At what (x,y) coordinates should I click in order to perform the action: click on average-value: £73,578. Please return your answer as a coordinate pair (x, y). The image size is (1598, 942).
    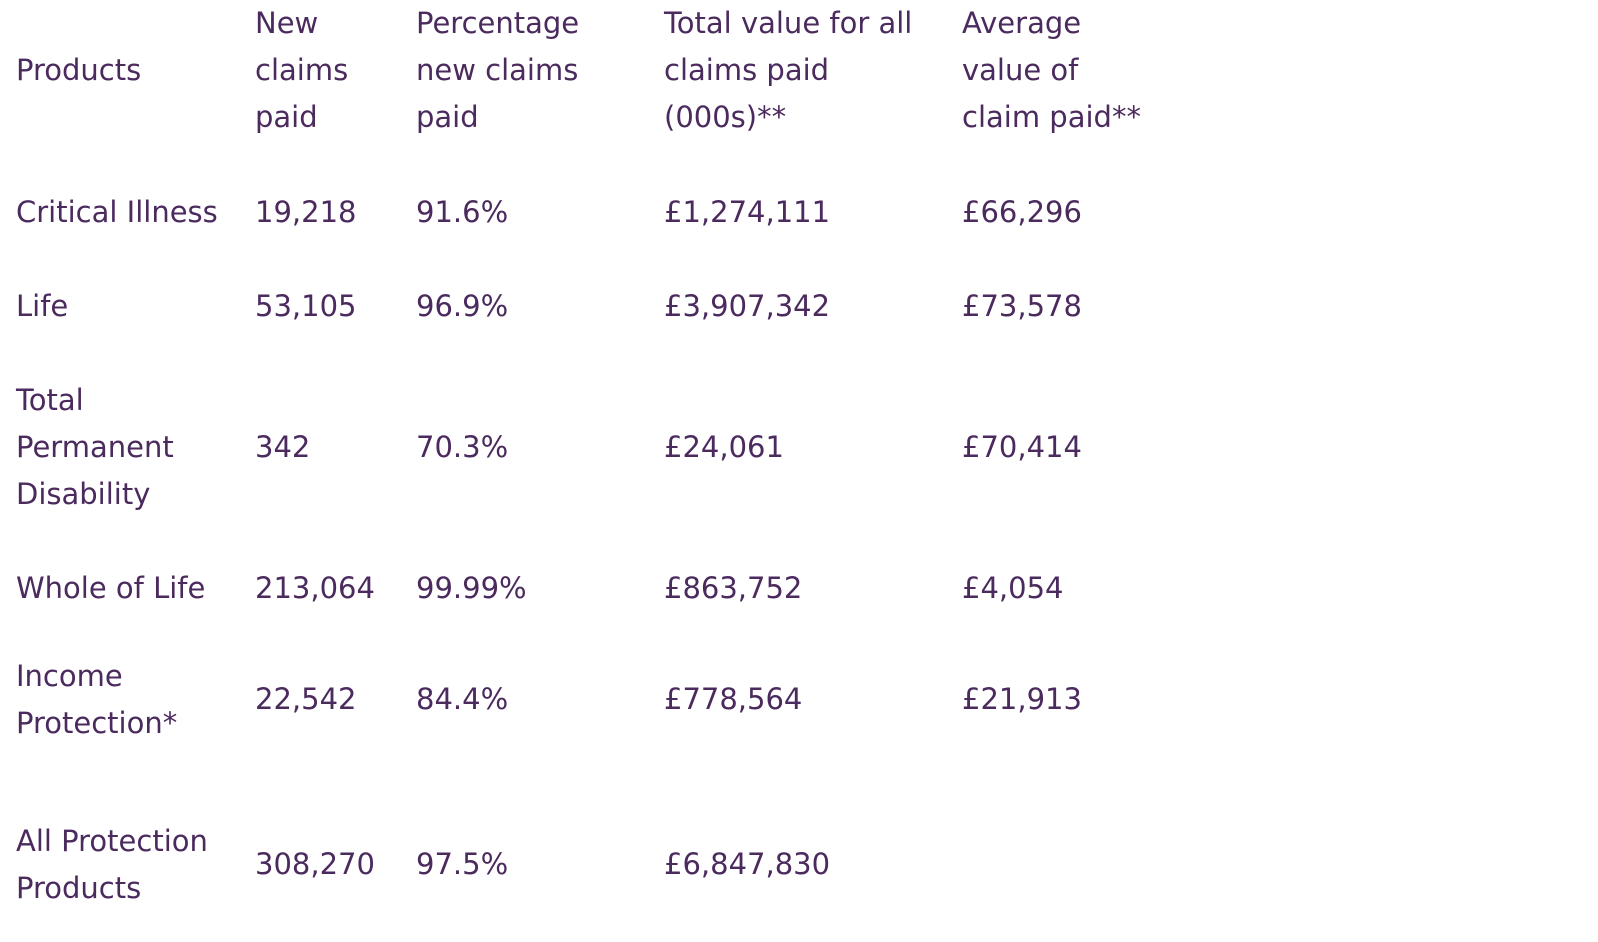
    Looking at the image, I should click on (1022, 306).